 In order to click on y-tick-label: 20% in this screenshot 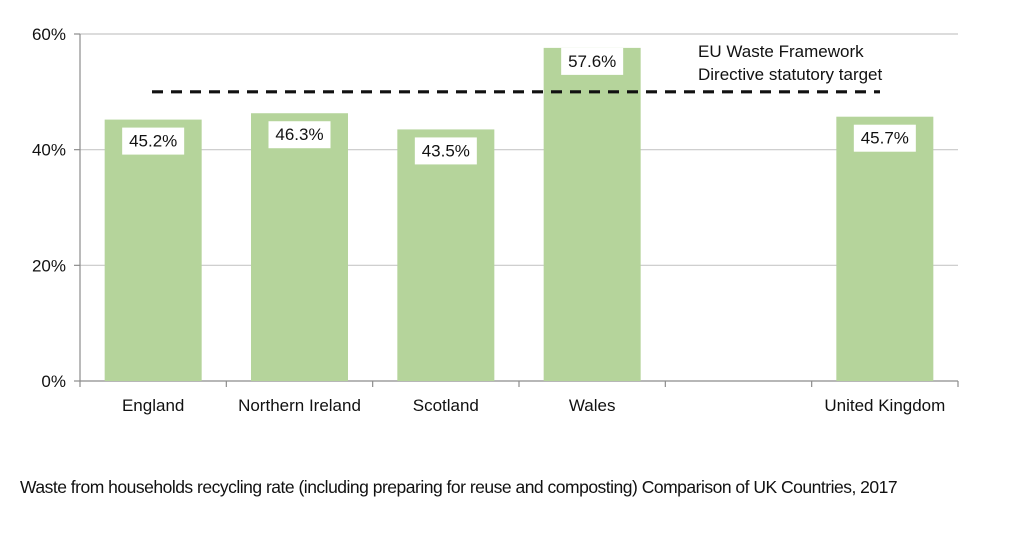, I will do `click(49, 265)`.